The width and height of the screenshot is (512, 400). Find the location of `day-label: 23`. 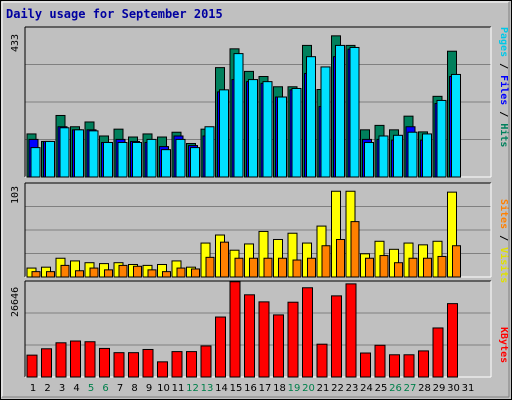

day-label: 23 is located at coordinates (352, 388).